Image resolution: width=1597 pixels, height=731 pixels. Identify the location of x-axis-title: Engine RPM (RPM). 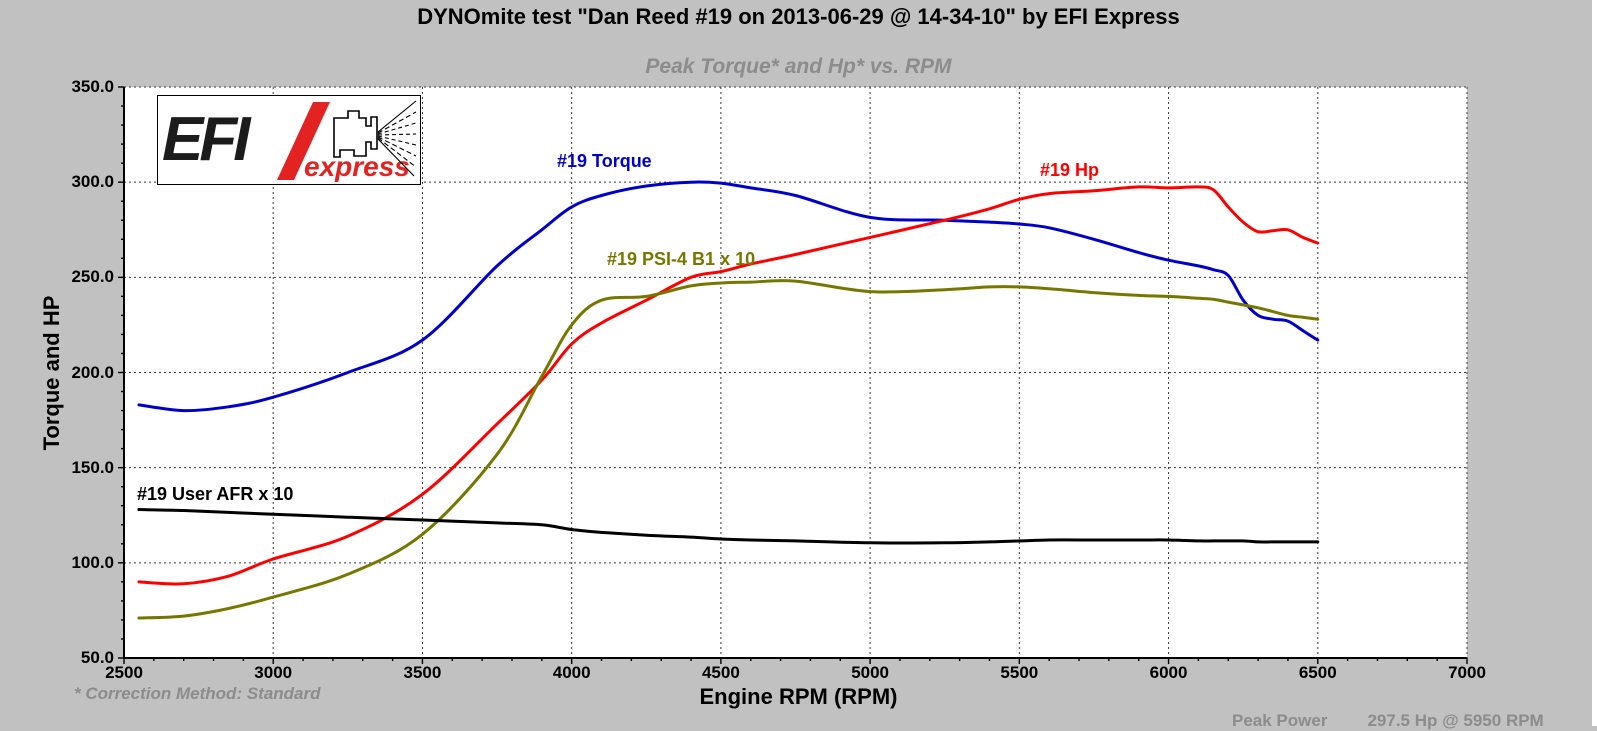
(798, 696).